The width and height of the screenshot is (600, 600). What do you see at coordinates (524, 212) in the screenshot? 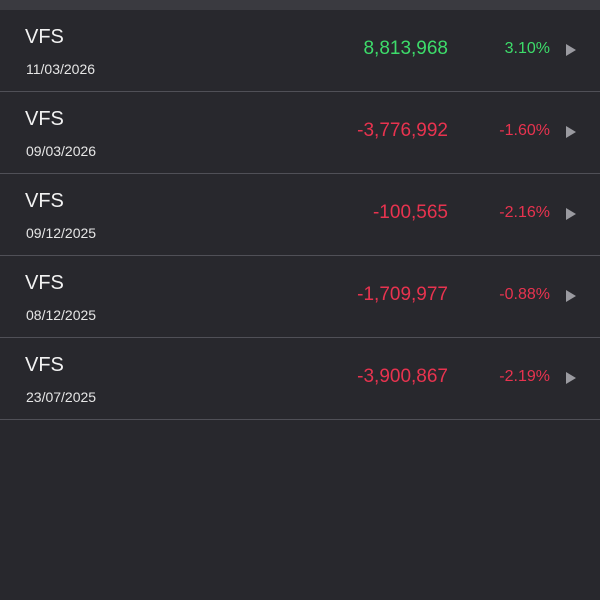
I see `profit-percent: -2.16%` at bounding box center [524, 212].